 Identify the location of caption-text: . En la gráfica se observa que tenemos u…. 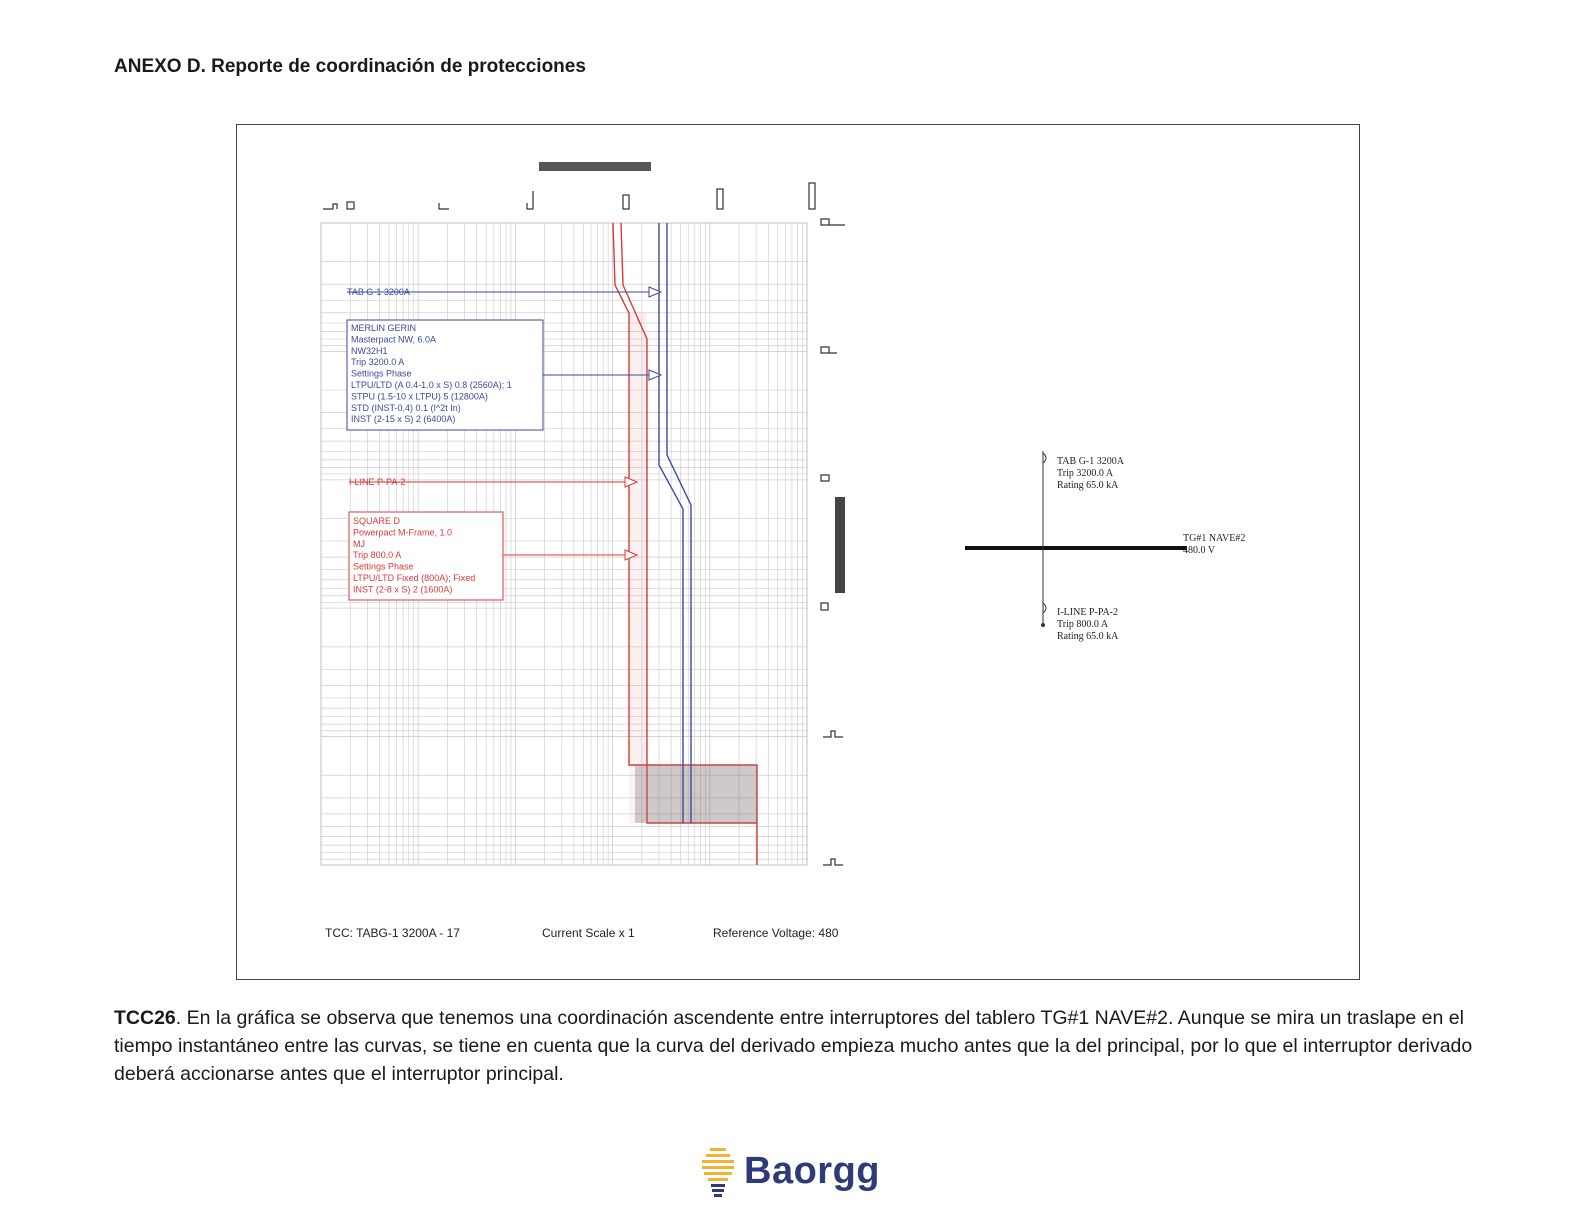
(793, 1046).